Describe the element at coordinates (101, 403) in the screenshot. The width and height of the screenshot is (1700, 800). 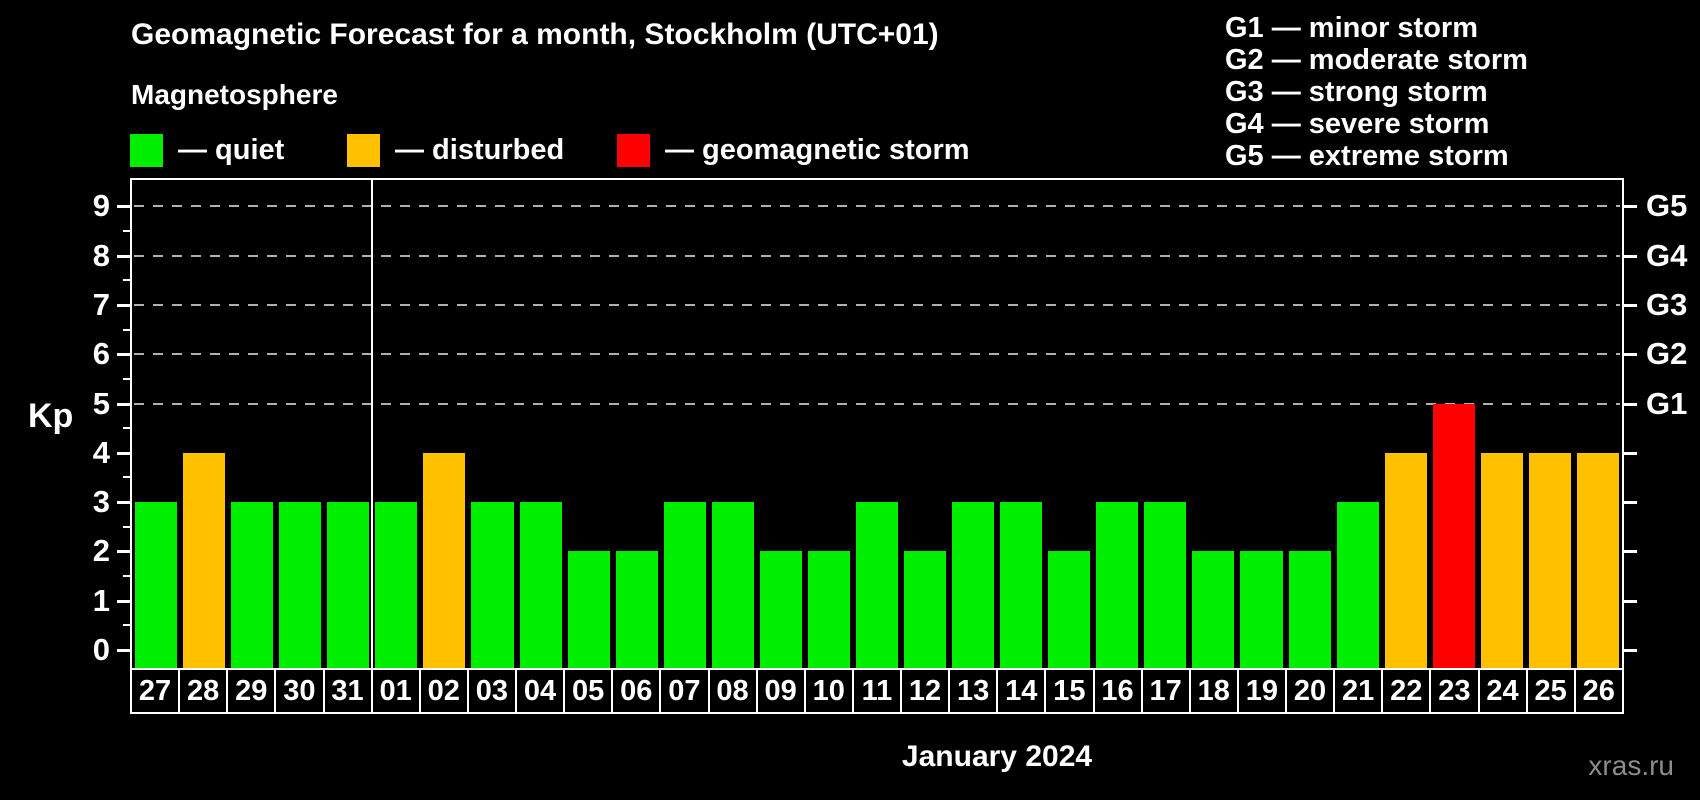
I see `y-tick-label-5: 5` at that location.